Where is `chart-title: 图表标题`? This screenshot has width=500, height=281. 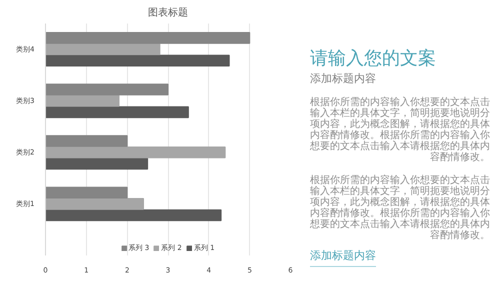 chart-title: 图表标题 is located at coordinates (168, 12).